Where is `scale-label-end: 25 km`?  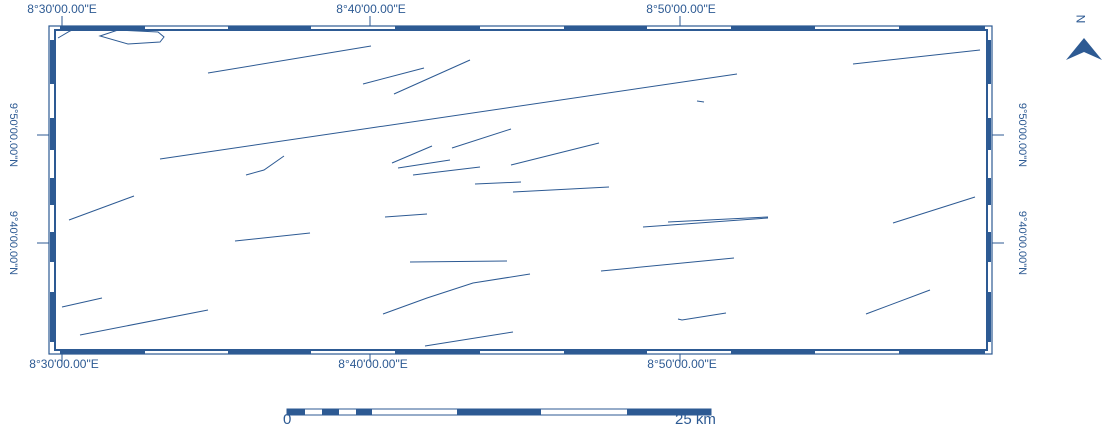 scale-label-end: 25 km is located at coordinates (695, 419).